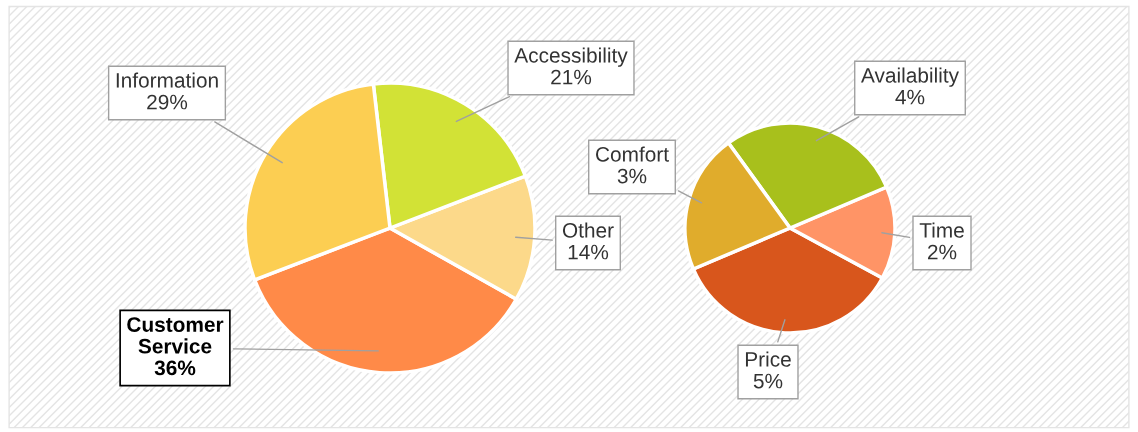  Describe the element at coordinates (167, 80) in the screenshot. I see `slice-label: Information` at that location.